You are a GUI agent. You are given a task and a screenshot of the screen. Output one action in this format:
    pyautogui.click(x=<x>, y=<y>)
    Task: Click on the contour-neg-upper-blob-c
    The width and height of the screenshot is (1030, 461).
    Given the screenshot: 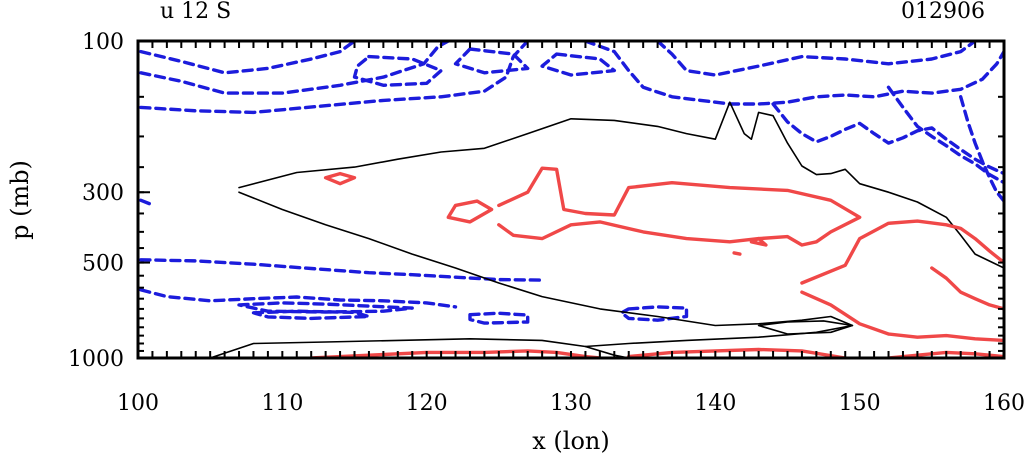 What is the action you would take?
    pyautogui.click(x=578, y=64)
    